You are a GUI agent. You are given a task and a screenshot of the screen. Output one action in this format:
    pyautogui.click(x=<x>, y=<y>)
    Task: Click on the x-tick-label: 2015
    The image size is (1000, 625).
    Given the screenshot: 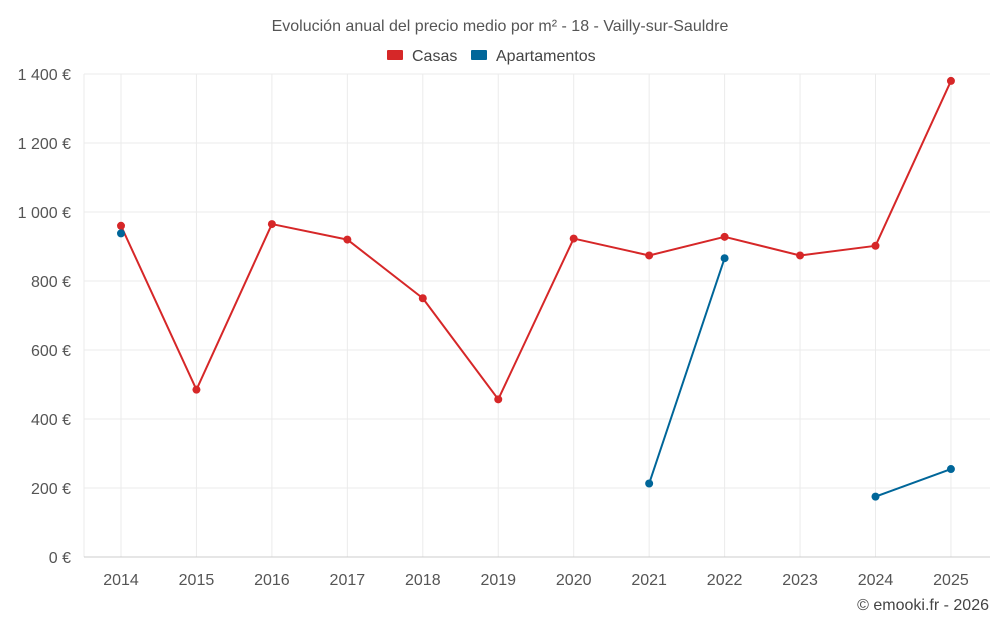 What is the action you would take?
    pyautogui.click(x=197, y=580)
    